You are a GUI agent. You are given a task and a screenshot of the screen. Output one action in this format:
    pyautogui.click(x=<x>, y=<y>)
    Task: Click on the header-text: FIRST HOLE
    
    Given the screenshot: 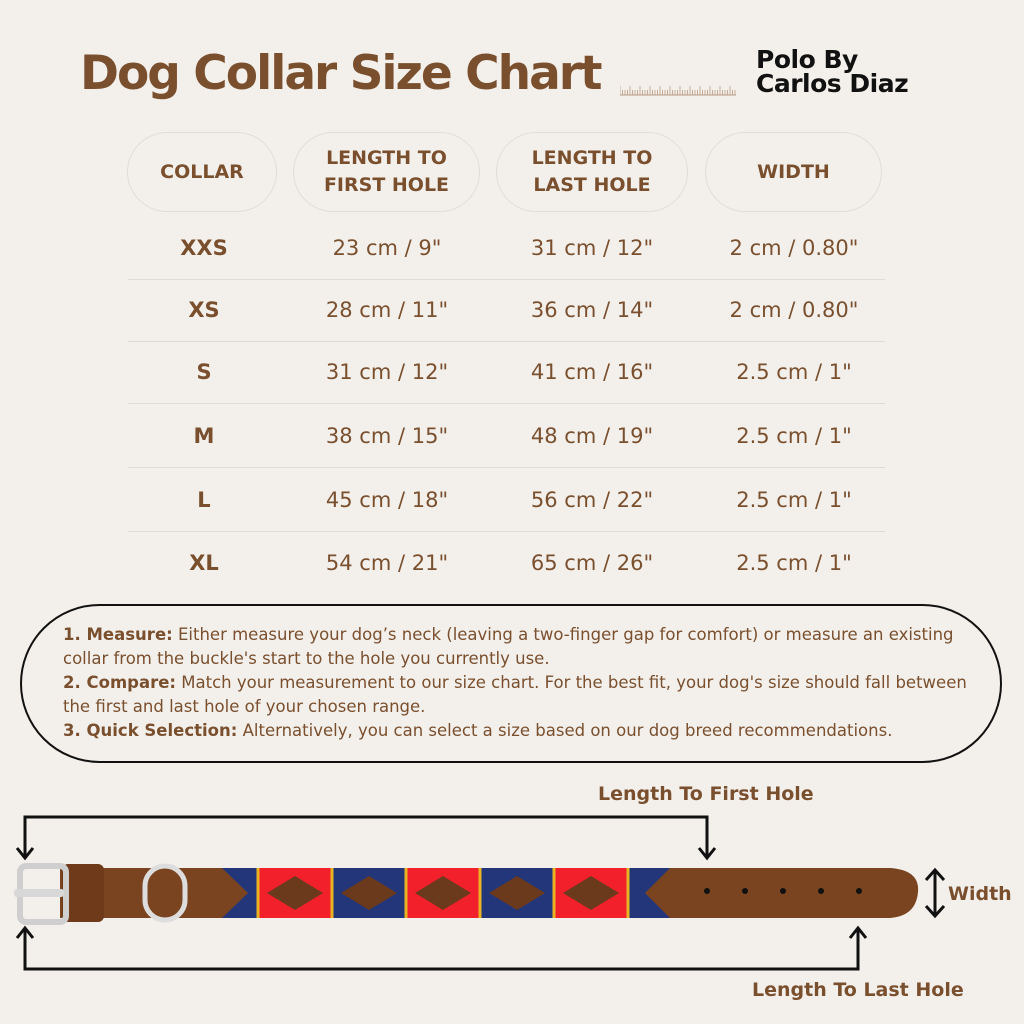 What is the action you would take?
    pyautogui.click(x=386, y=185)
    